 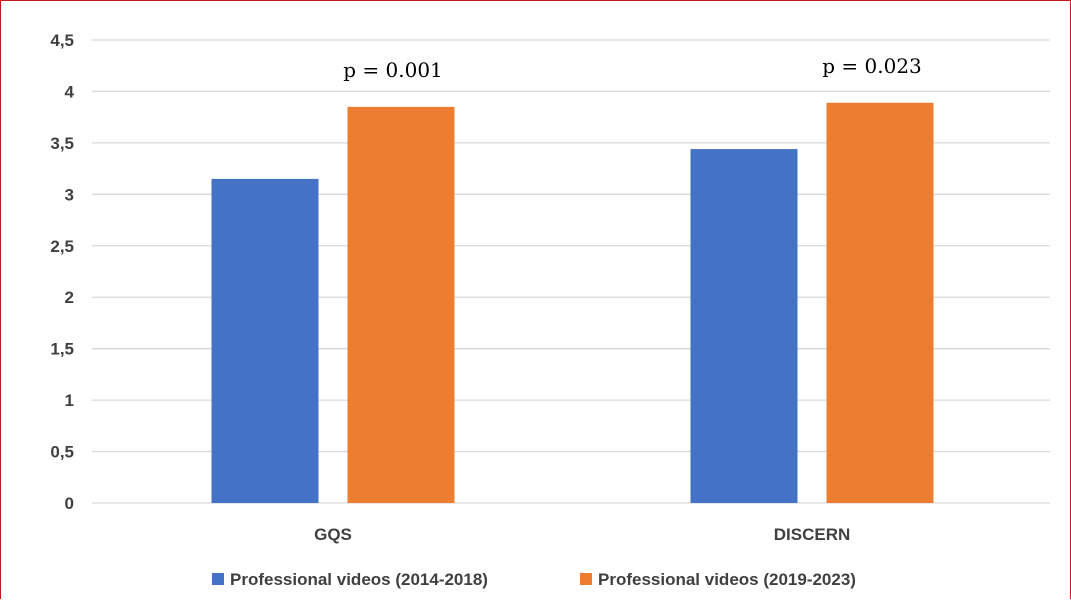 What do you see at coordinates (359, 579) in the screenshot?
I see `legend-label: Professional videos (2014-2018)` at bounding box center [359, 579].